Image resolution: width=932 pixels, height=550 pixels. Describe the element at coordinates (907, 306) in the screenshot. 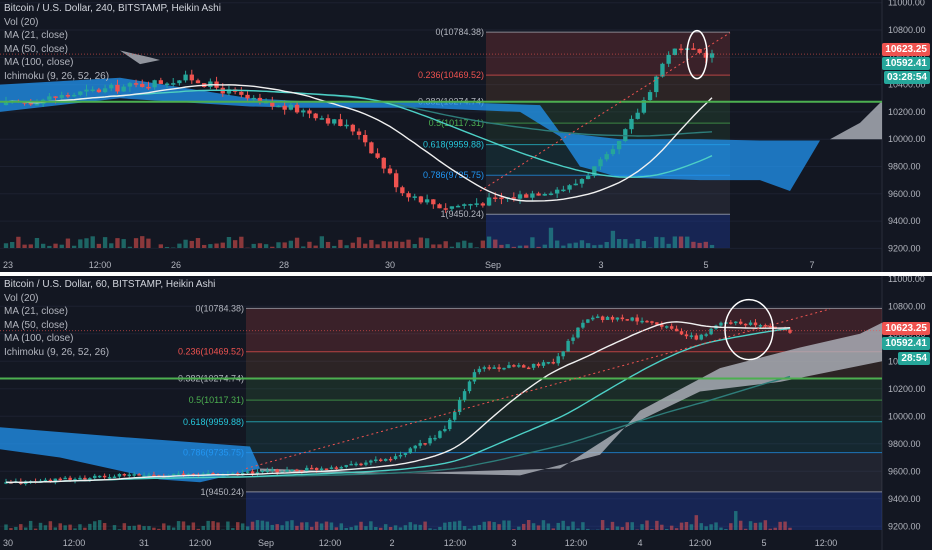

I see `price-axis-label: 10800.00` at that location.